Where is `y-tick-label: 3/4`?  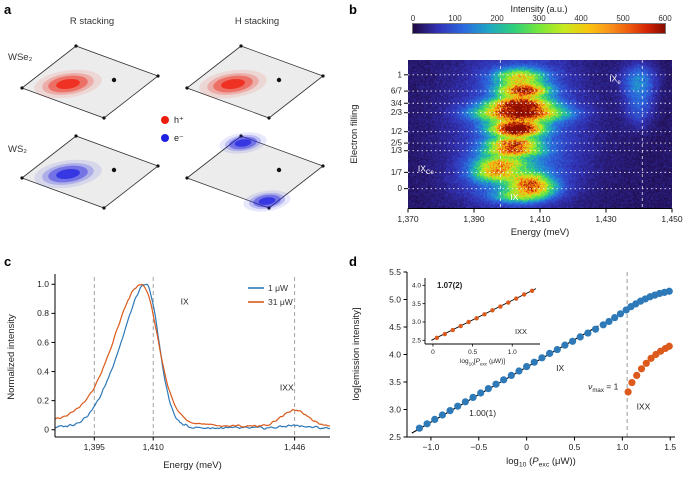
y-tick-label: 3/4 is located at coordinates (397, 103).